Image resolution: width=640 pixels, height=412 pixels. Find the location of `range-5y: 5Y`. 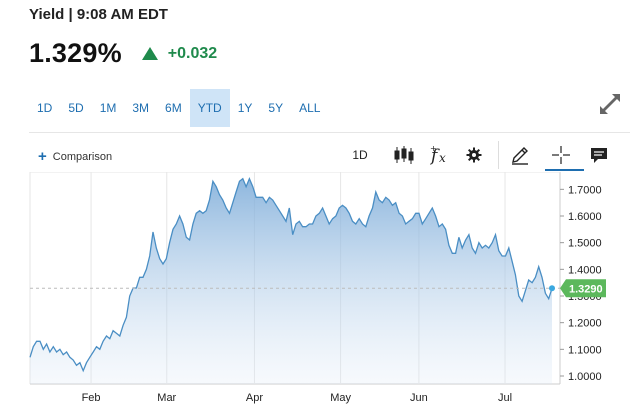

range-5y: 5Y is located at coordinates (276, 108).